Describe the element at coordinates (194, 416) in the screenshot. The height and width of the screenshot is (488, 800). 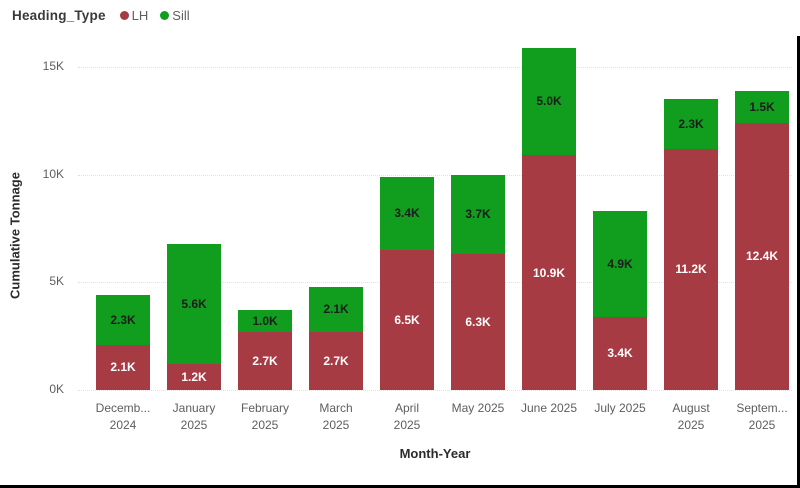
I see `x-axis-category-label: January 2025` at that location.